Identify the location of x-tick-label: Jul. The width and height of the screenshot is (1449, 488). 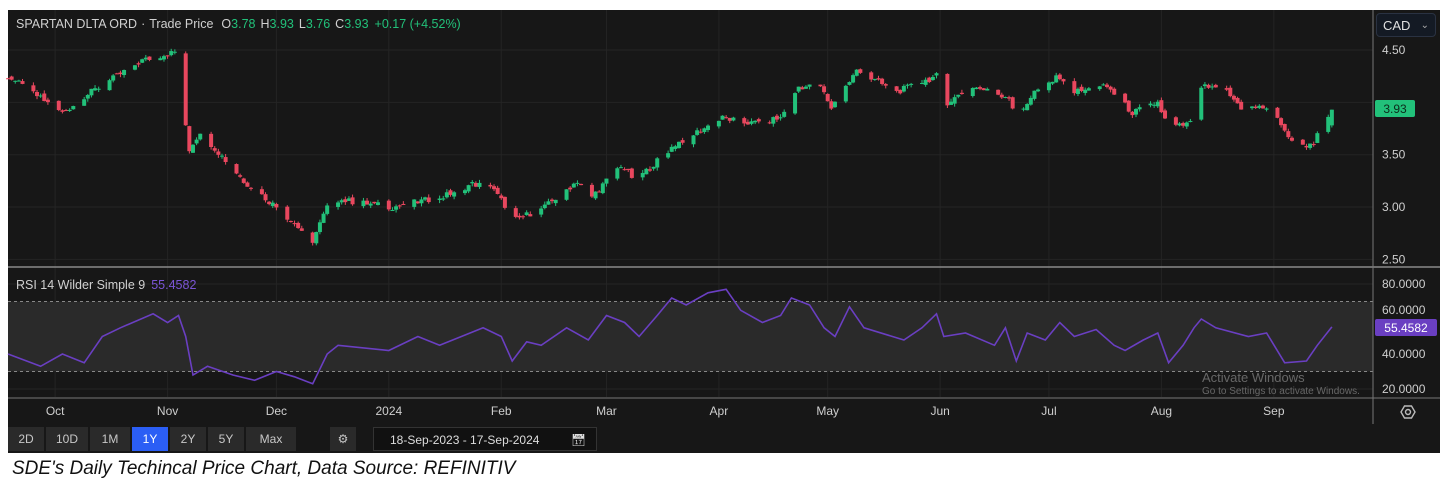
(1048, 411).